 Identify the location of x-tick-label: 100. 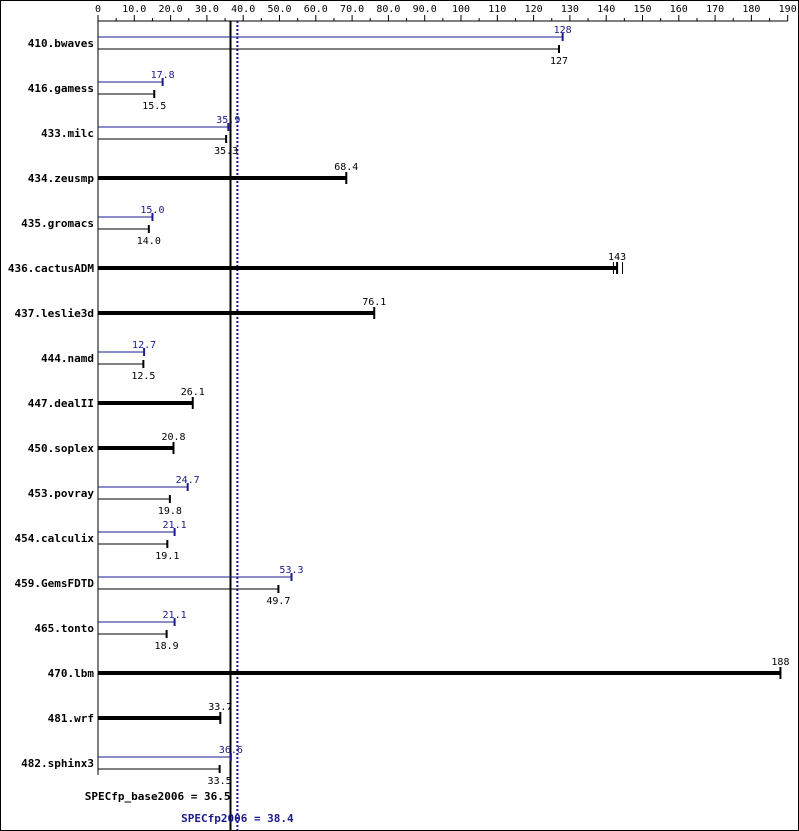
(461, 9).